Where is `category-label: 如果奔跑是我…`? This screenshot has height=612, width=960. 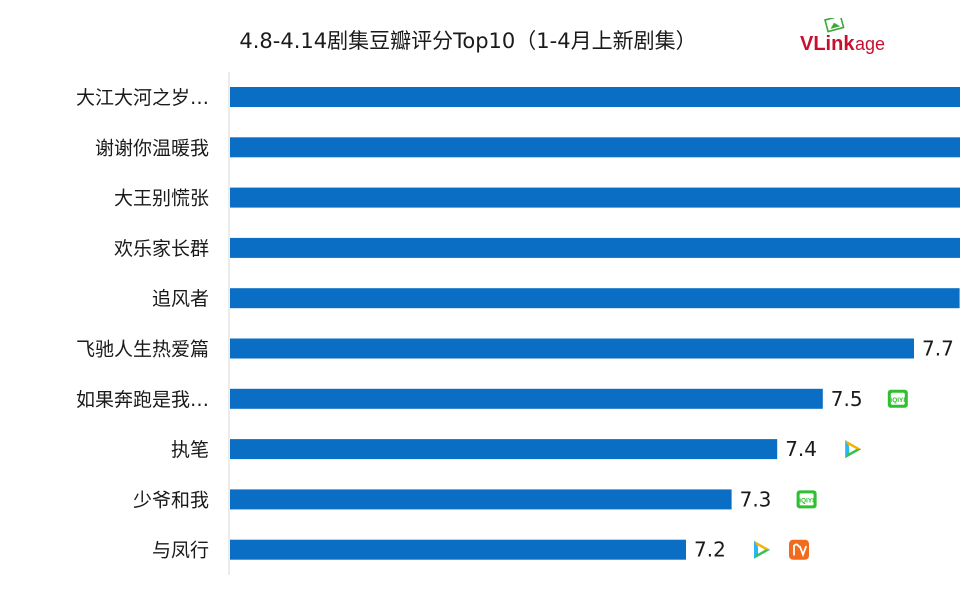 category-label: 如果奔跑是我… is located at coordinates (142, 400).